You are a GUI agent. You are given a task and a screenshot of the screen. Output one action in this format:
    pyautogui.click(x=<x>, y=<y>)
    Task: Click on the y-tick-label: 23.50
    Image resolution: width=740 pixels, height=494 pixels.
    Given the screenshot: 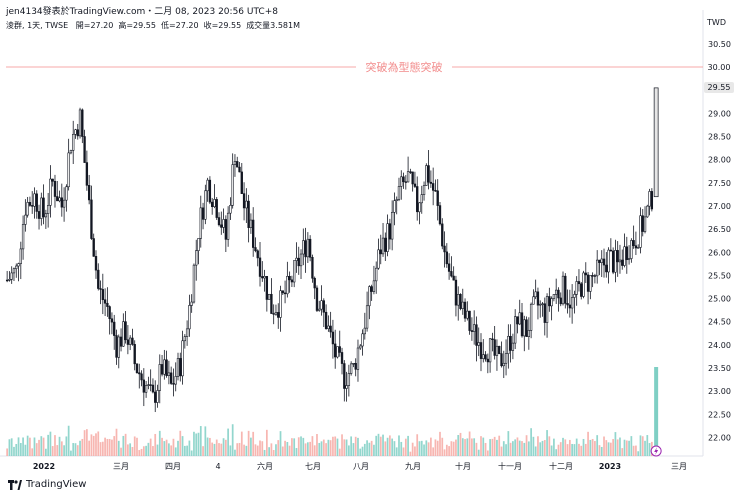 What is the action you would take?
    pyautogui.click(x=719, y=368)
    